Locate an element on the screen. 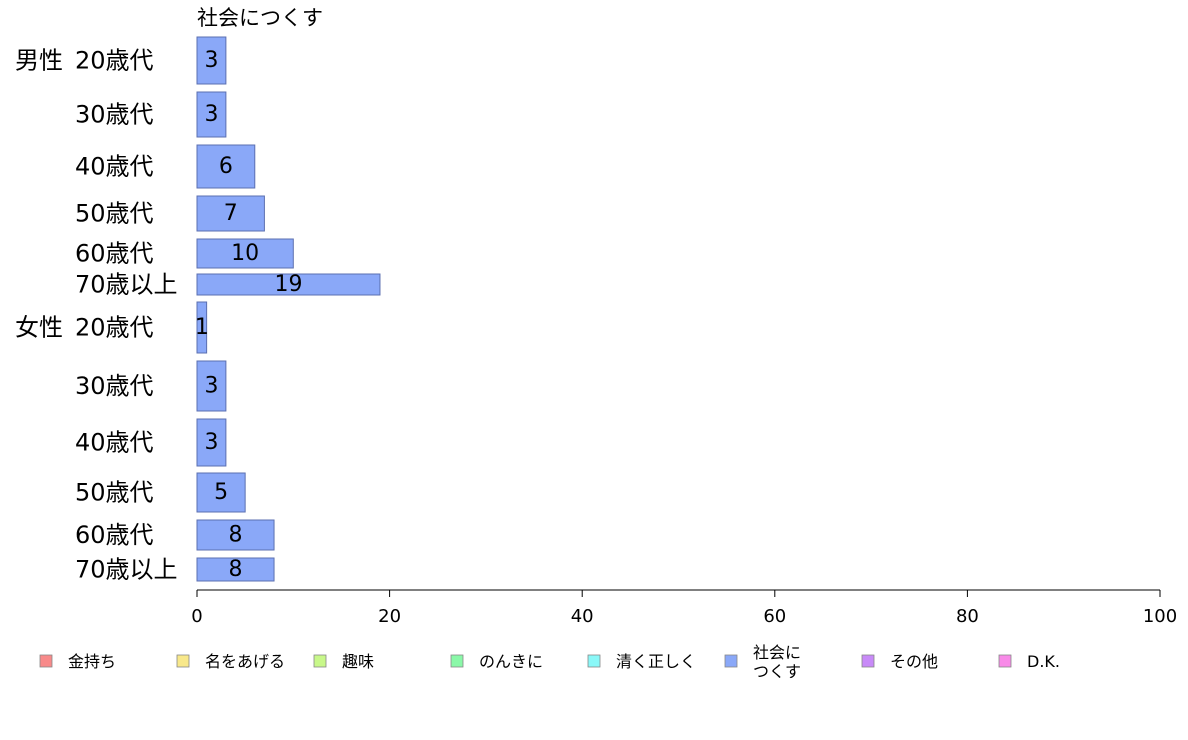  bar-data-label: 6 is located at coordinates (226, 166).